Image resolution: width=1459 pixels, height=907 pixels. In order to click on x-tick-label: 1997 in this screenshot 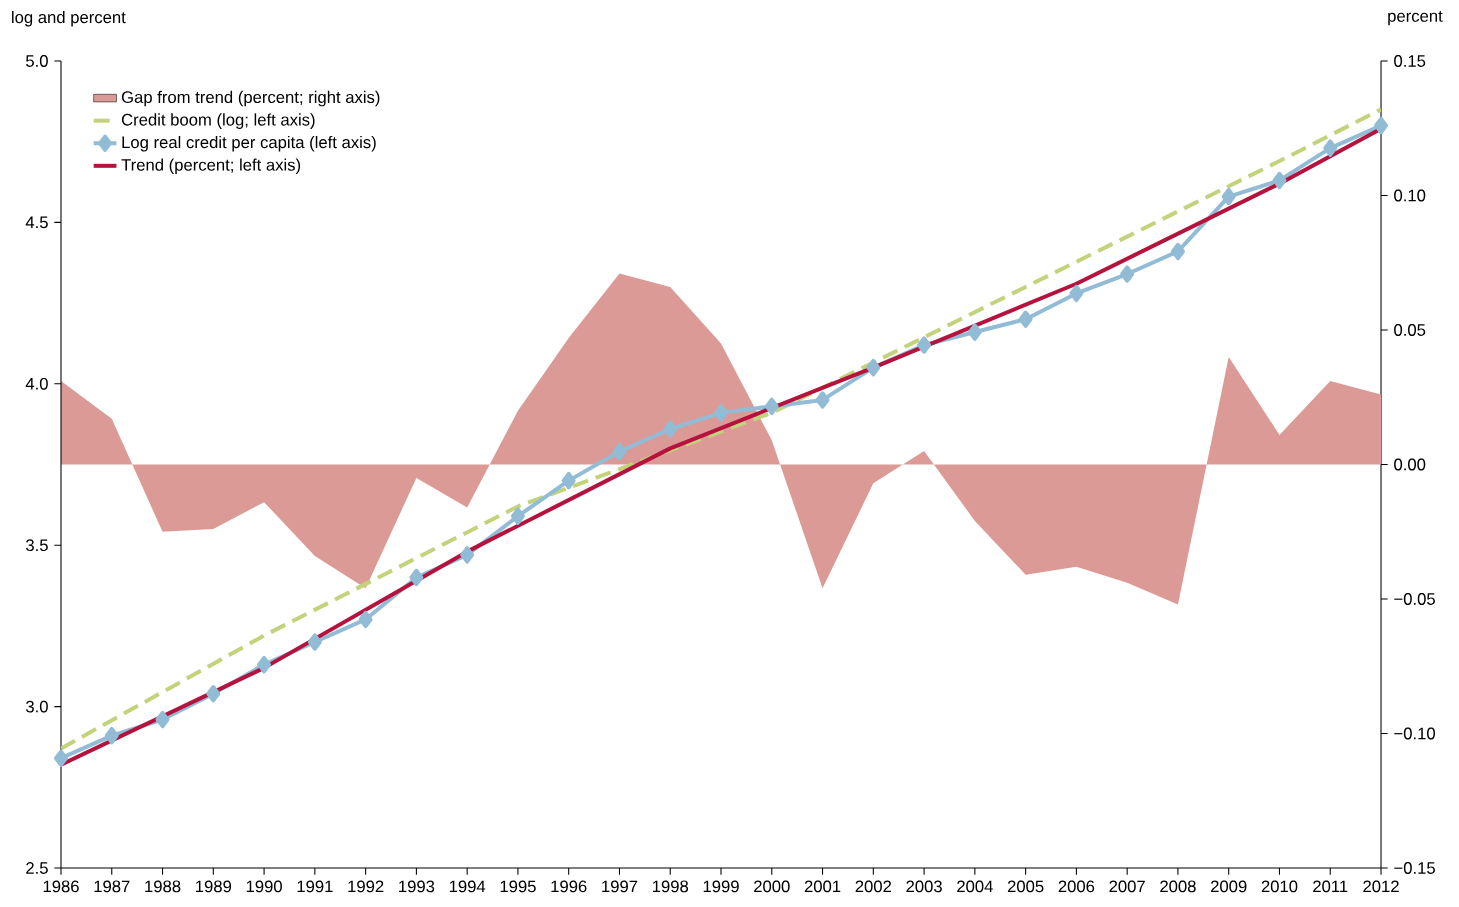, I will do `click(620, 886)`.